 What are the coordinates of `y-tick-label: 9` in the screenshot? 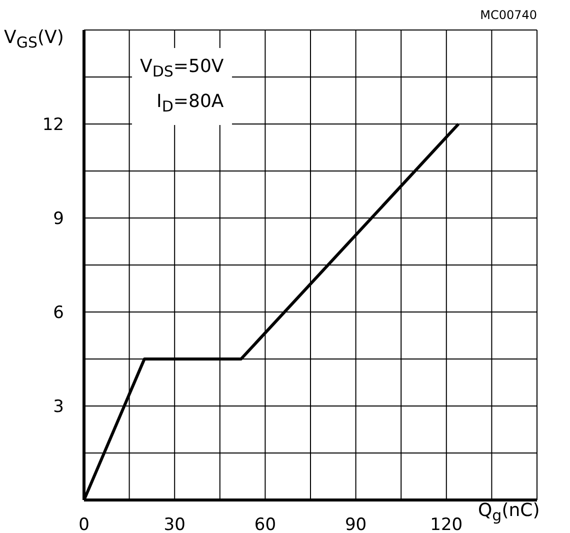 It's located at (58, 219).